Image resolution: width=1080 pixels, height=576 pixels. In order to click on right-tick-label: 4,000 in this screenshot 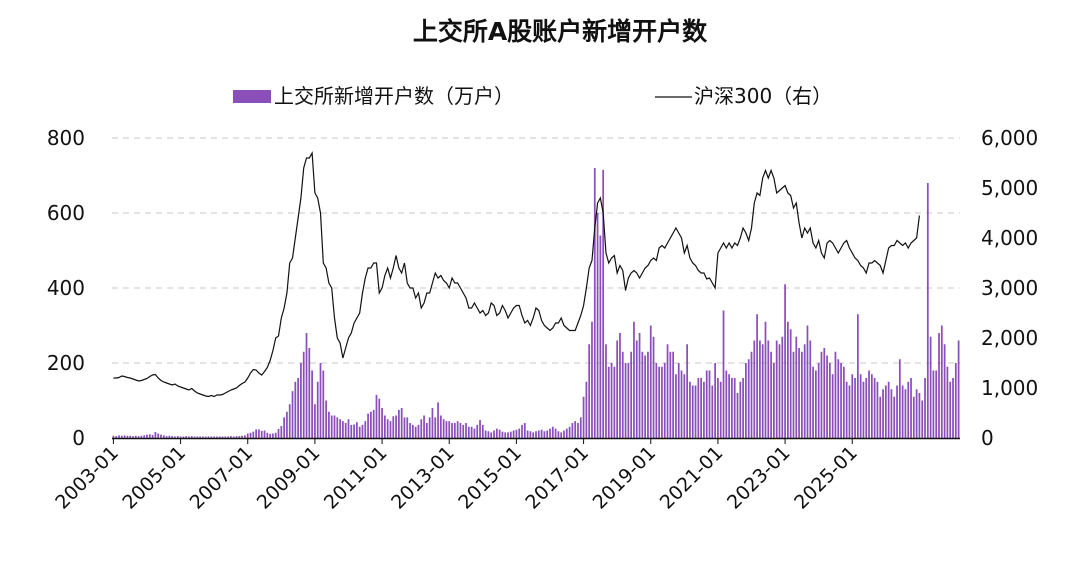, I will do `click(1009, 238)`.